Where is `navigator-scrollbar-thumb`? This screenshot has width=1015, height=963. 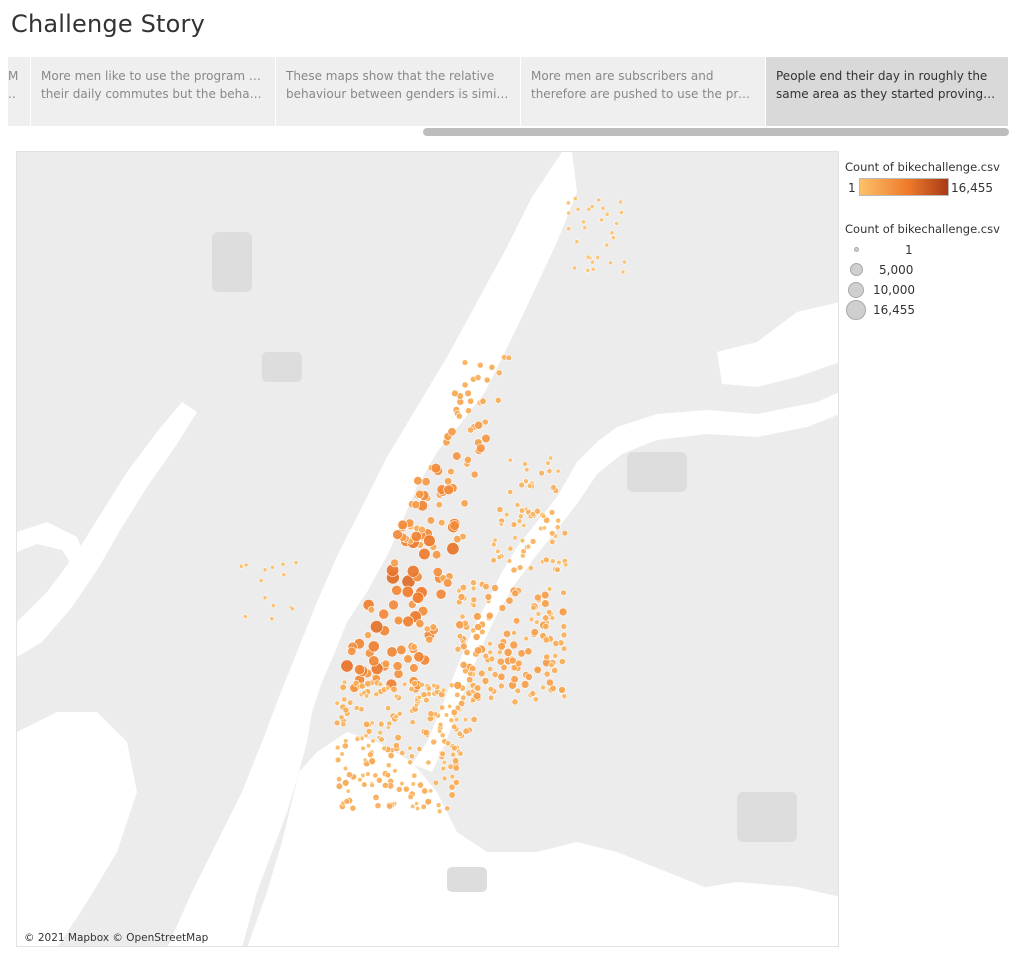
navigator-scrollbar-thumb is located at coordinates (716, 132).